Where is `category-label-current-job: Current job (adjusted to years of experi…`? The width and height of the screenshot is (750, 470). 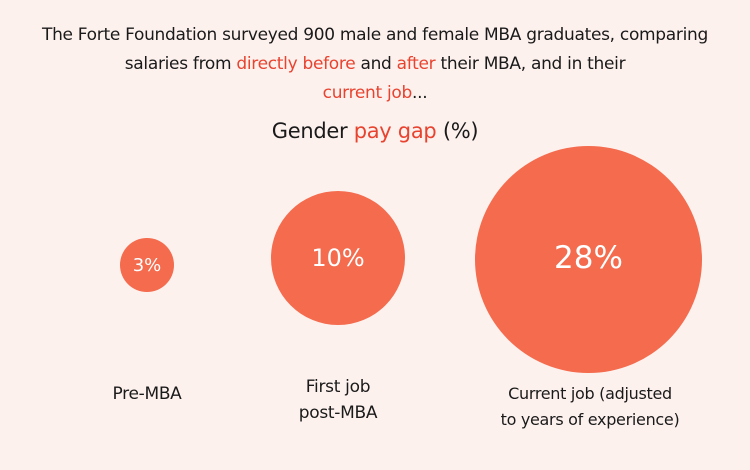
category-label-current-job: Current job (adjusted to years of experi… is located at coordinates (590, 407).